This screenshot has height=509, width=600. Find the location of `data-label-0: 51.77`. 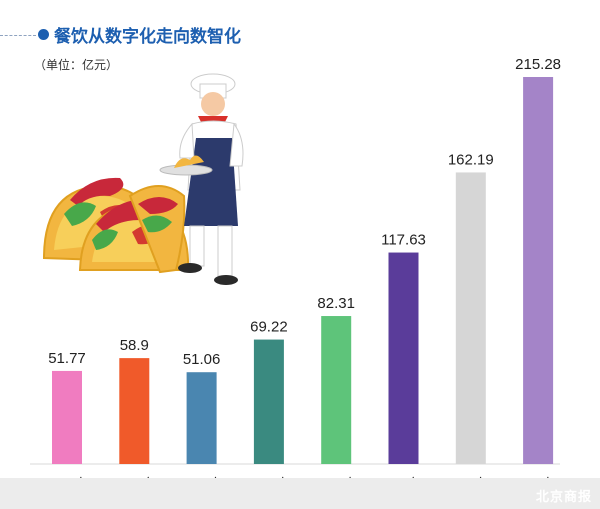

data-label-0: 51.77 is located at coordinates (67, 358).